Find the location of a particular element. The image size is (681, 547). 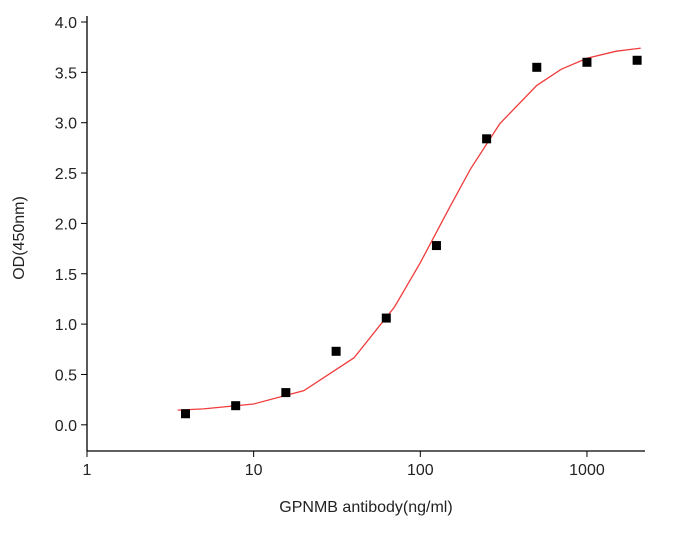

x-tick-label: 10 is located at coordinates (254, 470).